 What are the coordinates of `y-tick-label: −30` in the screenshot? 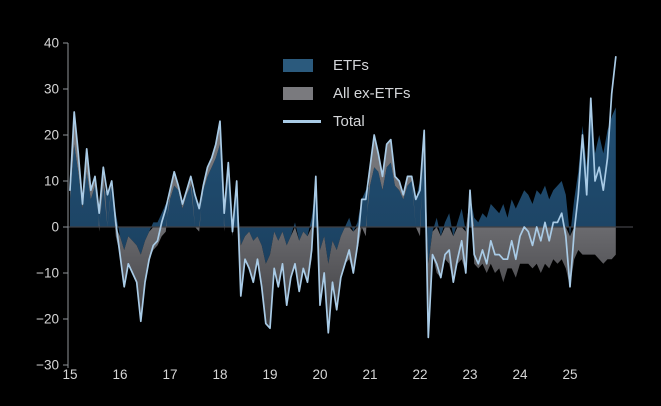 It's located at (47, 365).